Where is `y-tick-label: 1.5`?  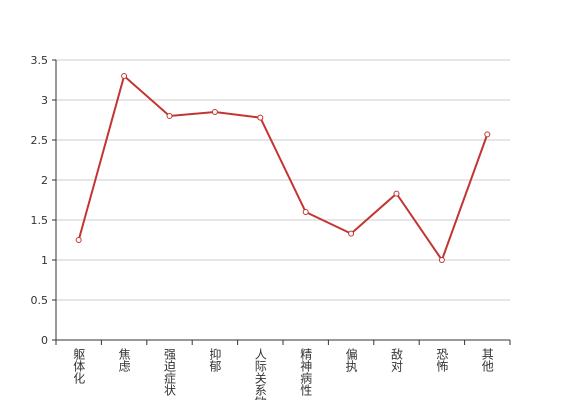 y-tick-label: 1.5 is located at coordinates (40, 220).